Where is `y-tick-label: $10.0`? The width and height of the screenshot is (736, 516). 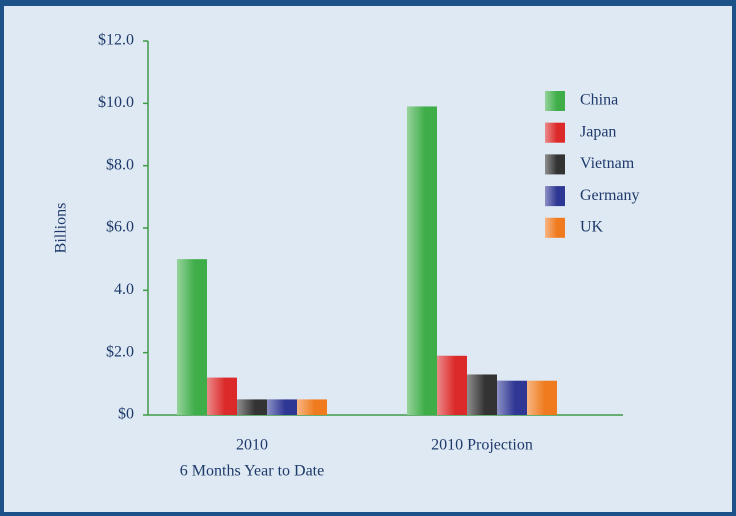 y-tick-label: $10.0 is located at coordinates (116, 102).